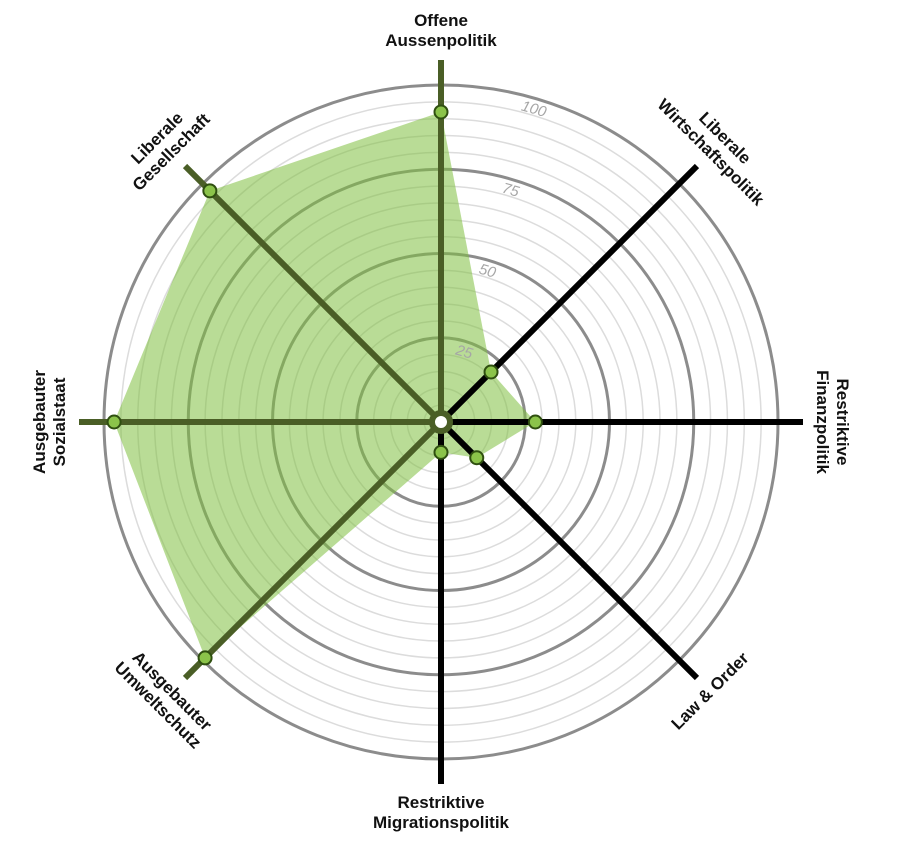 Image resolution: width=900 pixels, height=844 pixels. I want to click on tick-labels: 25 50 75 100, so click(501, 230).